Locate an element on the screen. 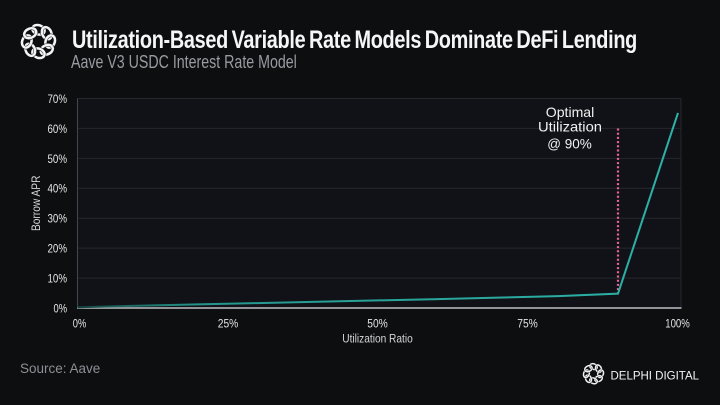  svg-text: 25% is located at coordinates (228, 324).